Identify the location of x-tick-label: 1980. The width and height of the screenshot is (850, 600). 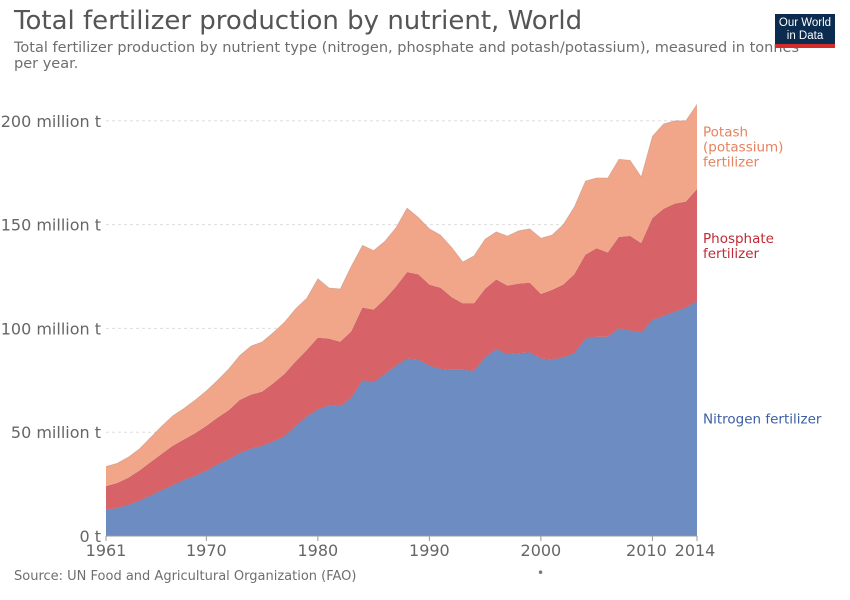
(318, 550).